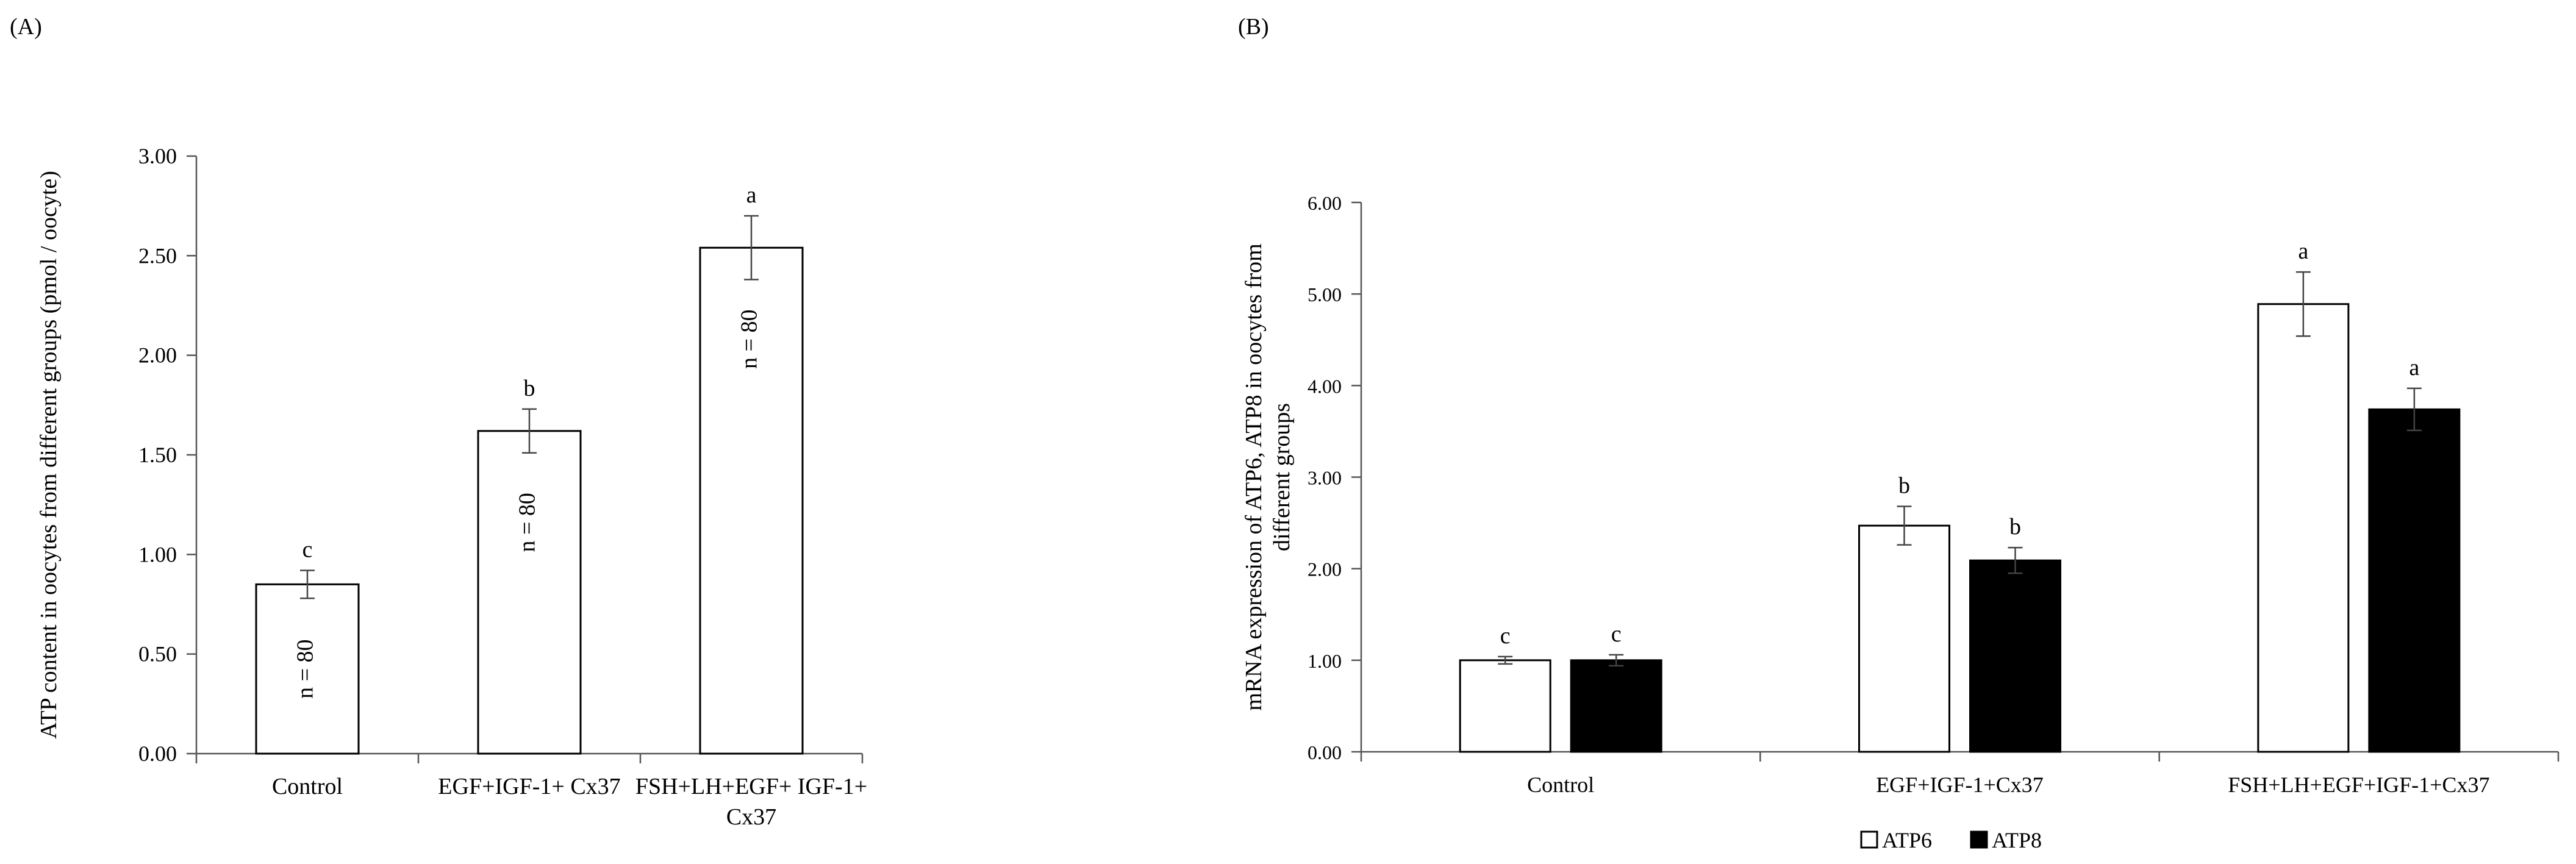  Describe the element at coordinates (2017, 840) in the screenshot. I see `legend-label-atp8: ATP8` at that location.